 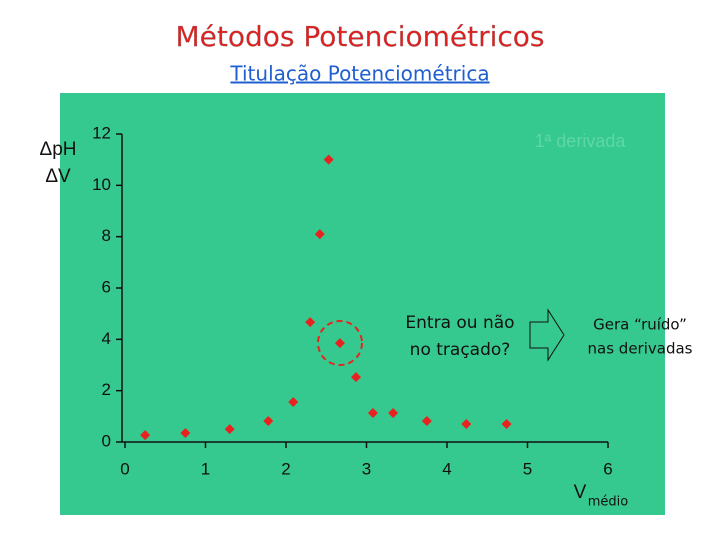 I want to click on y-tick-label: 10, so click(x=101, y=184).